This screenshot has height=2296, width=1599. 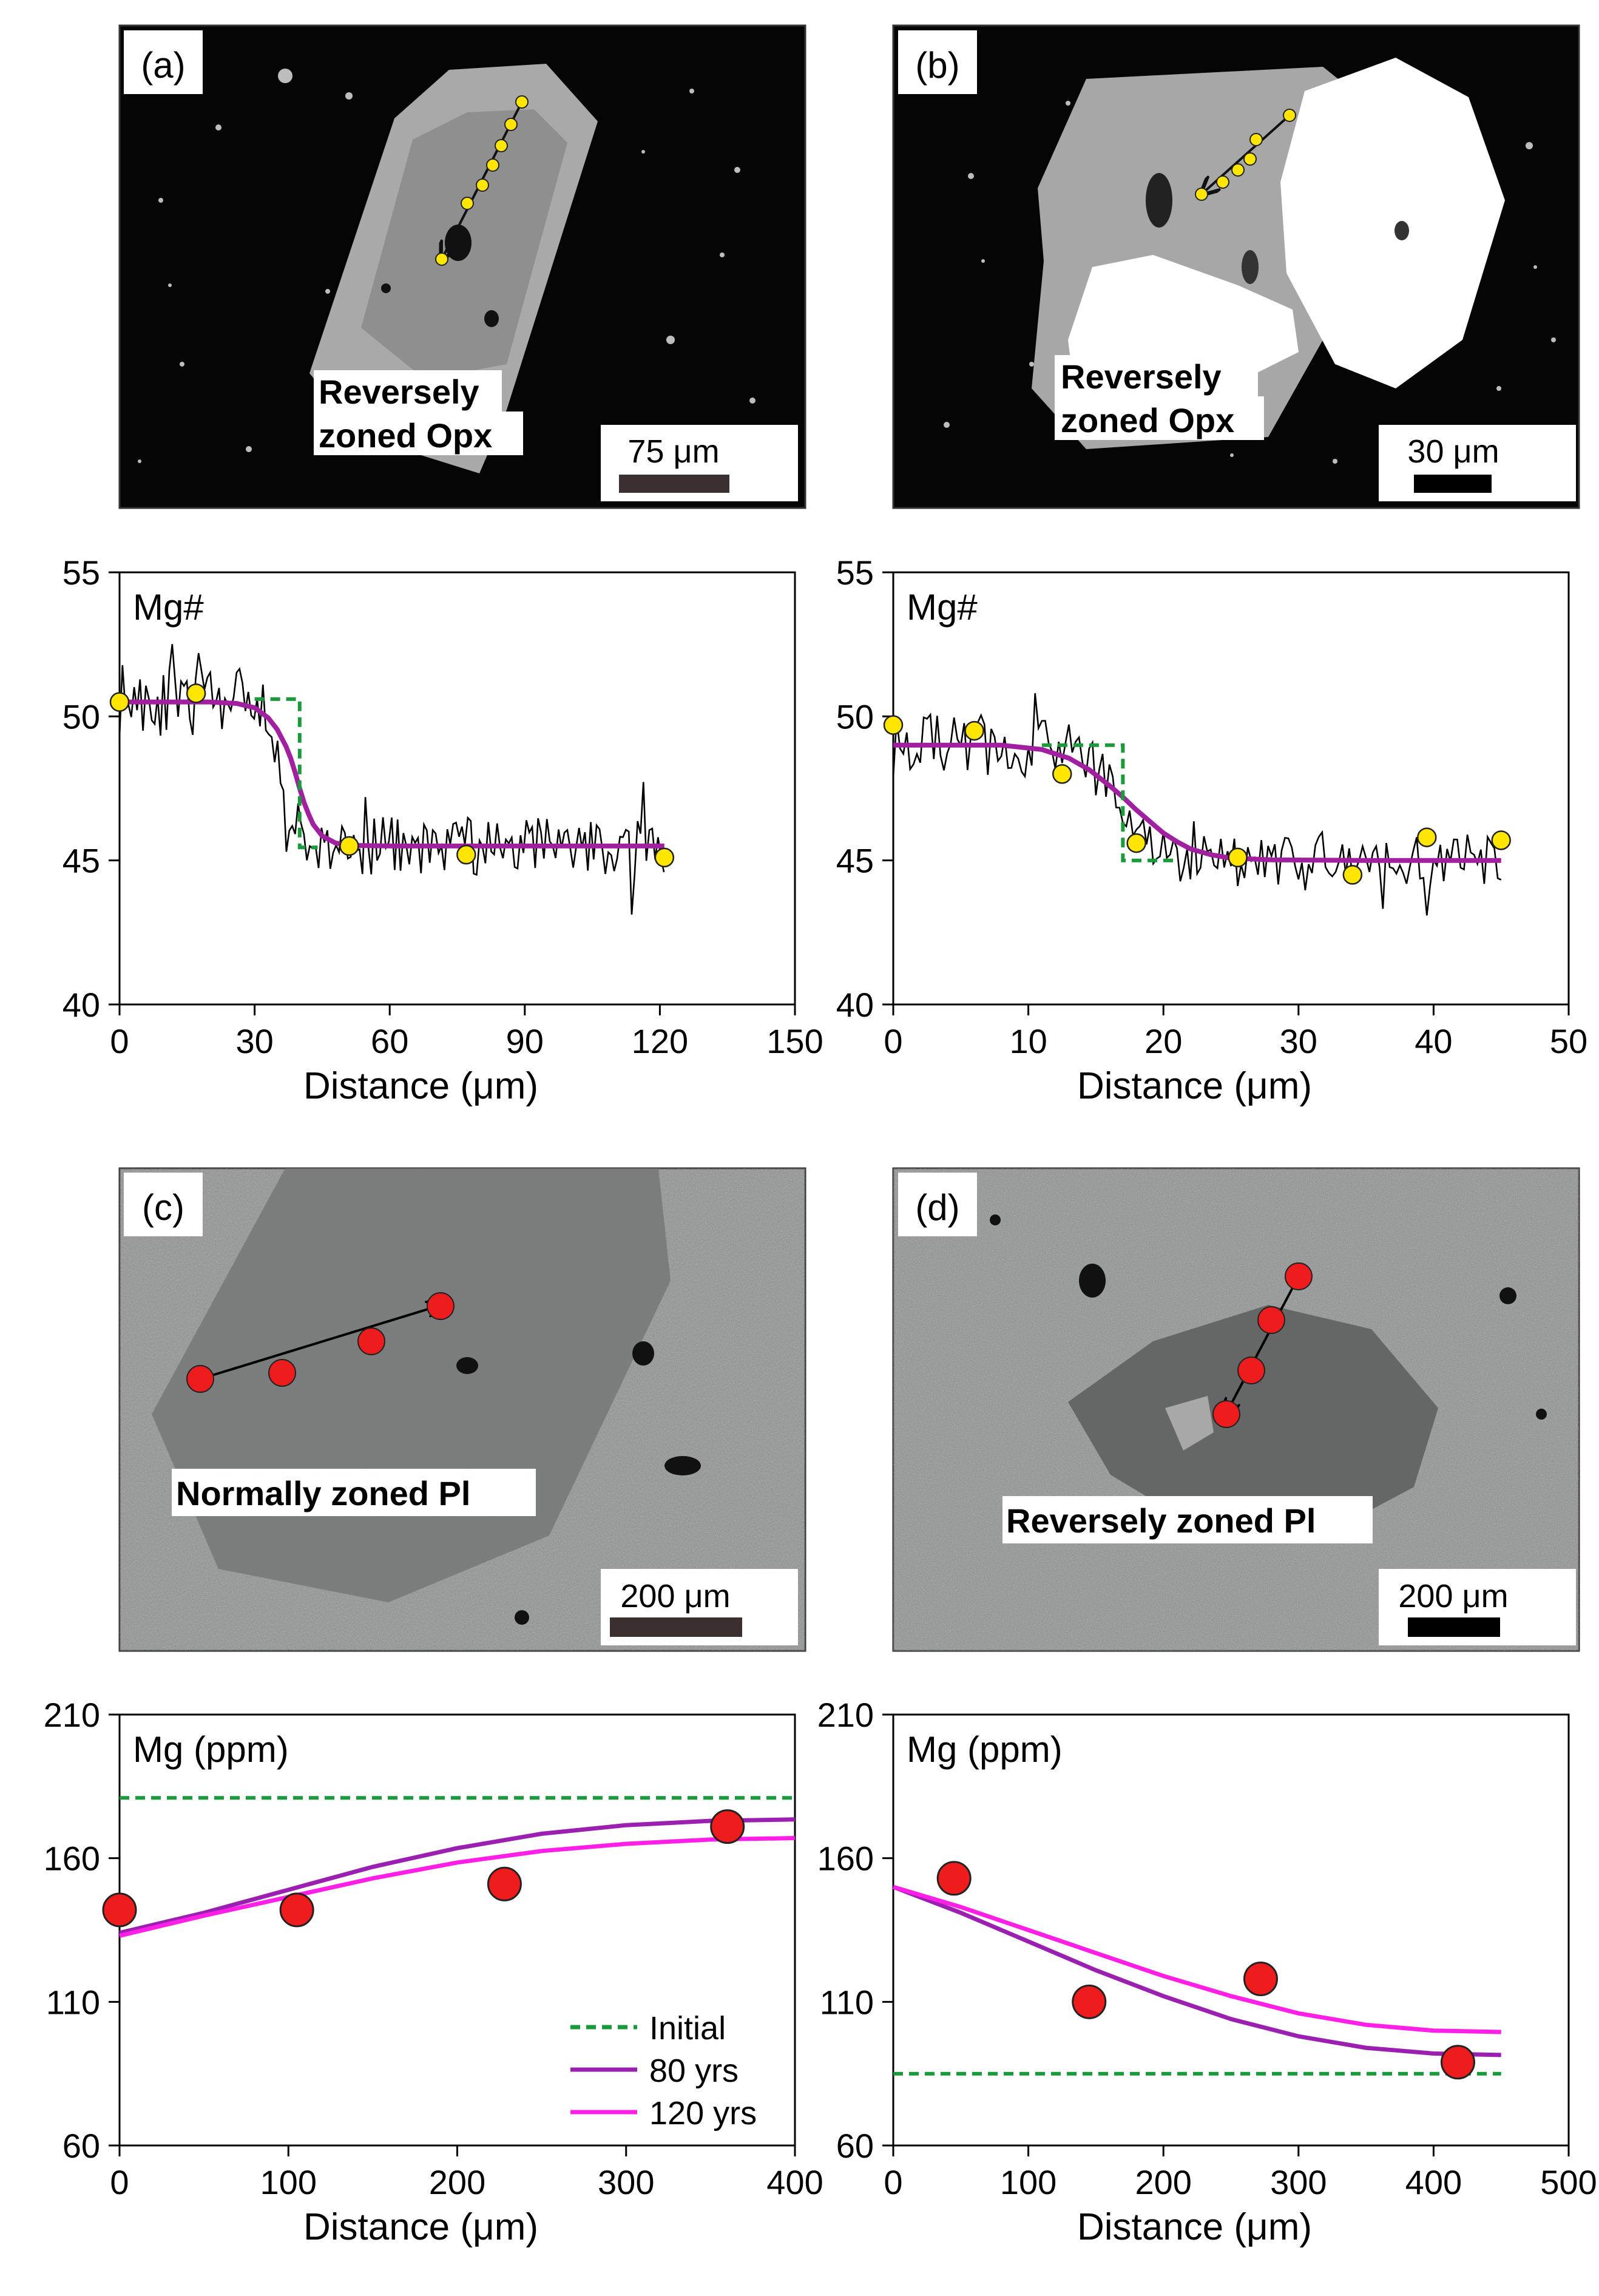 I want to click on x-tick-label: 500, so click(x=1568, y=2182).